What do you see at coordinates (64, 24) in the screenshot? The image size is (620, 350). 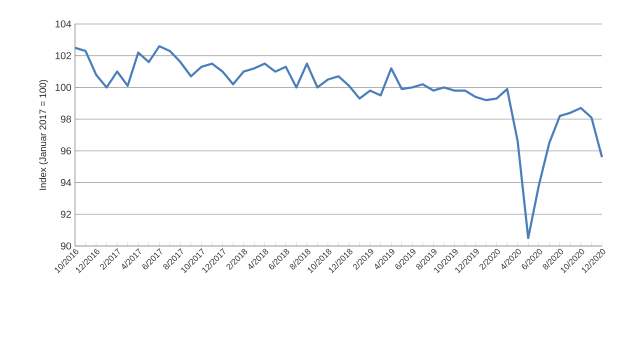 I see `y-tick-label: 104` at bounding box center [64, 24].